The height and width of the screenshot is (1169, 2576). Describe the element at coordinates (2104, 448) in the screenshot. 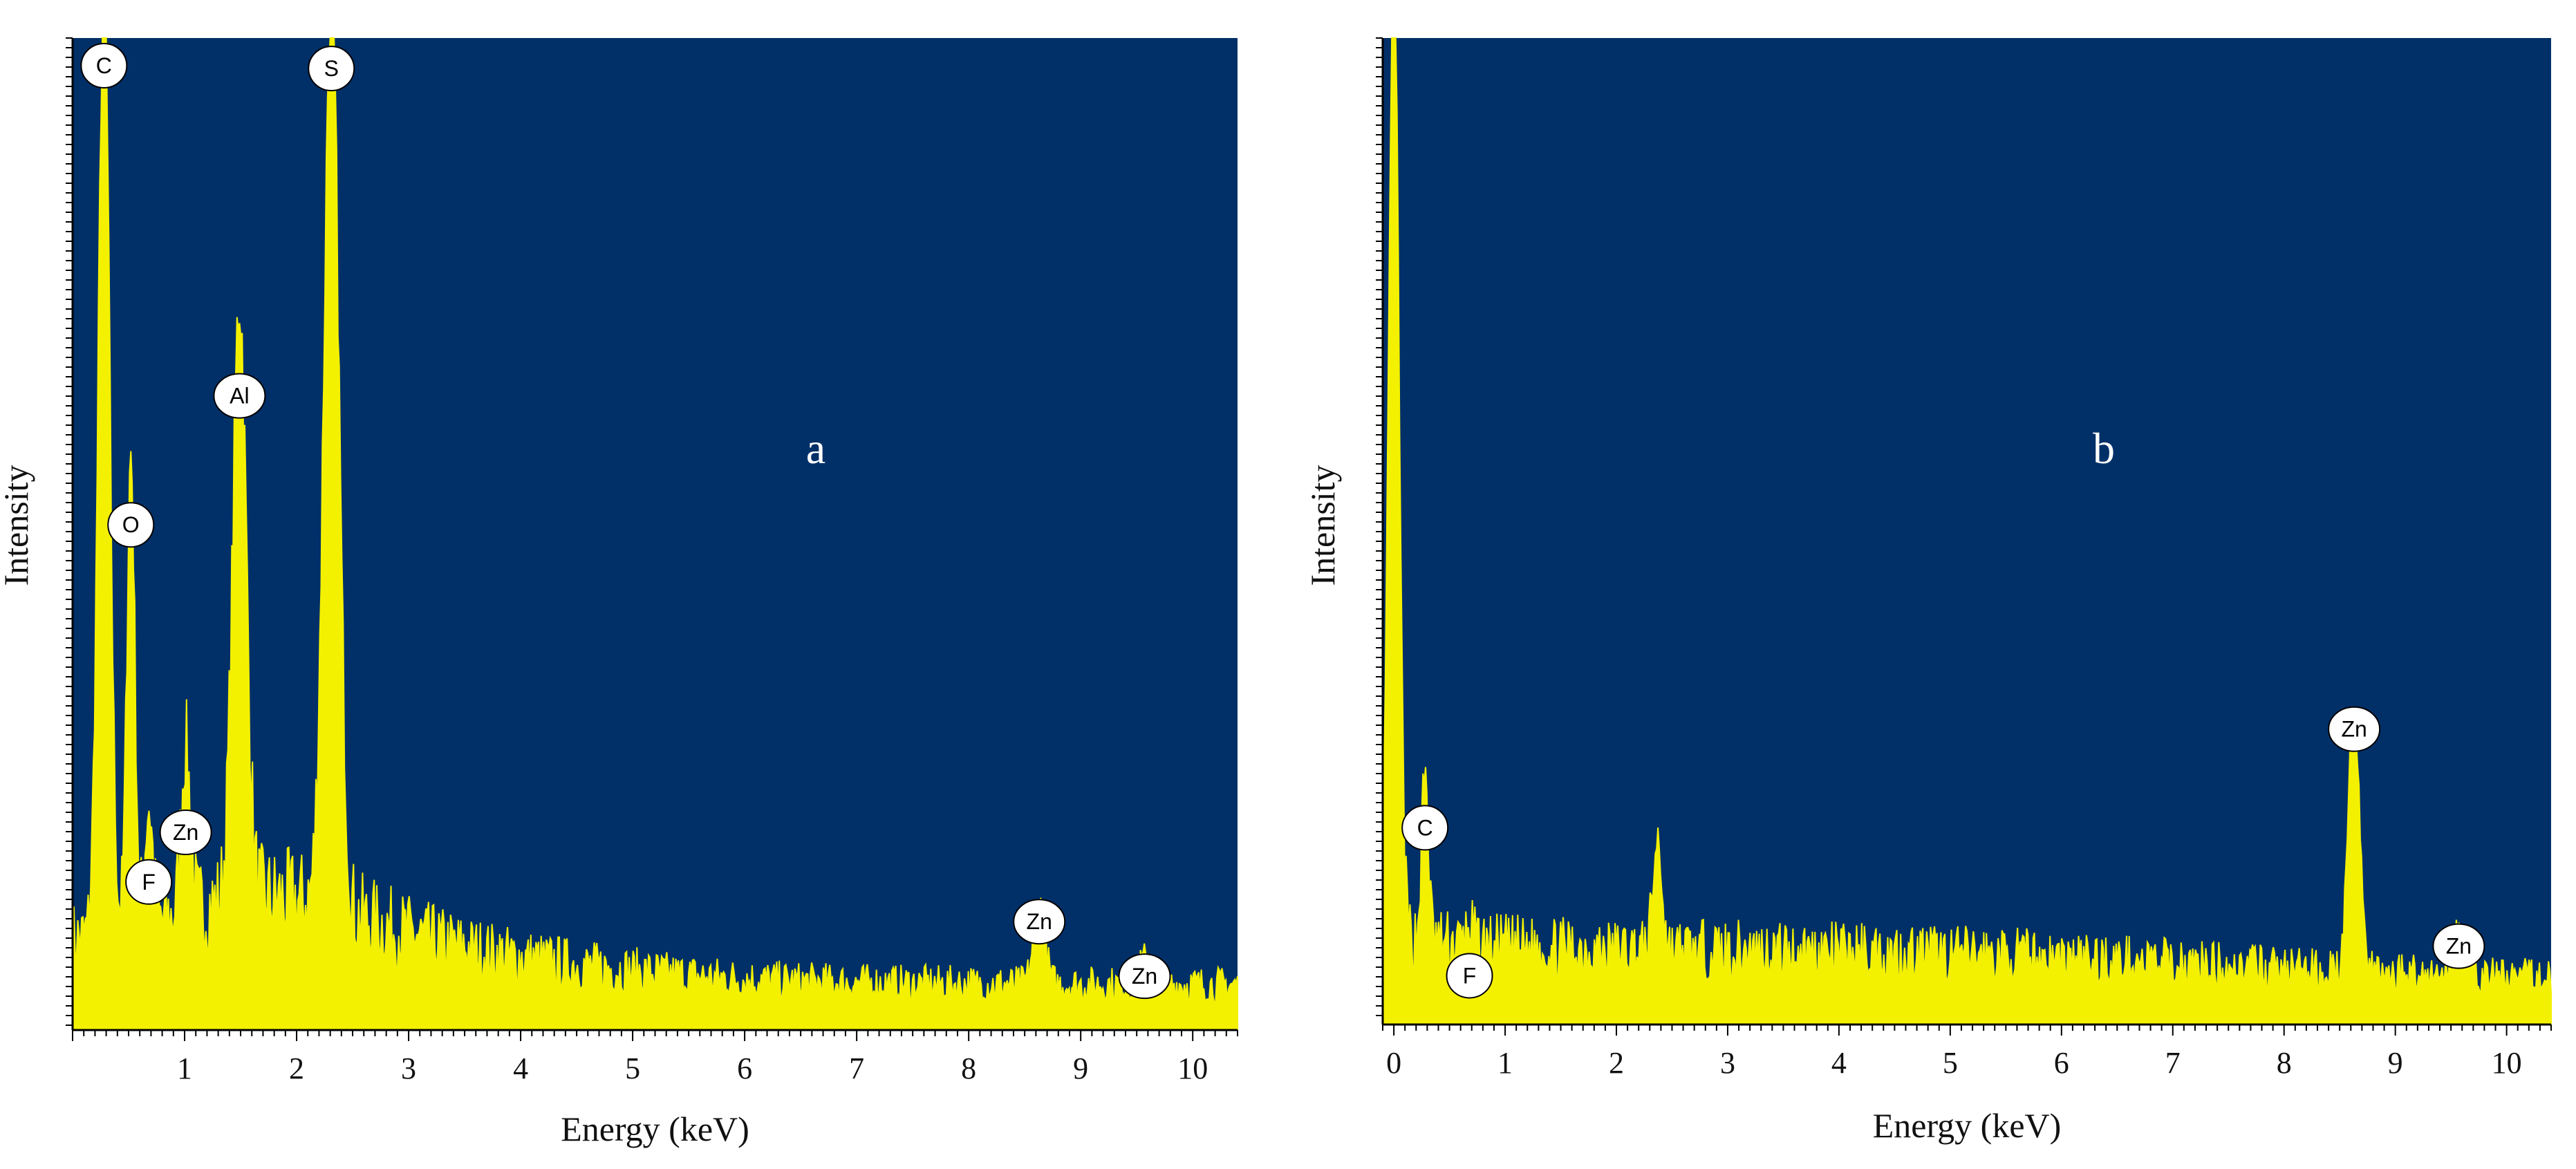

I see `panel-label: b` at that location.